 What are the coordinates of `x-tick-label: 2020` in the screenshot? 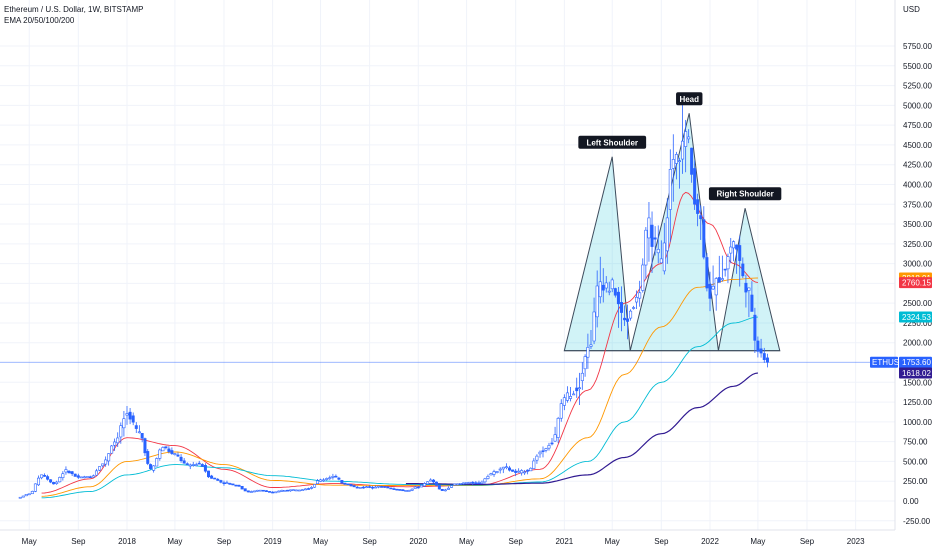 It's located at (418, 541).